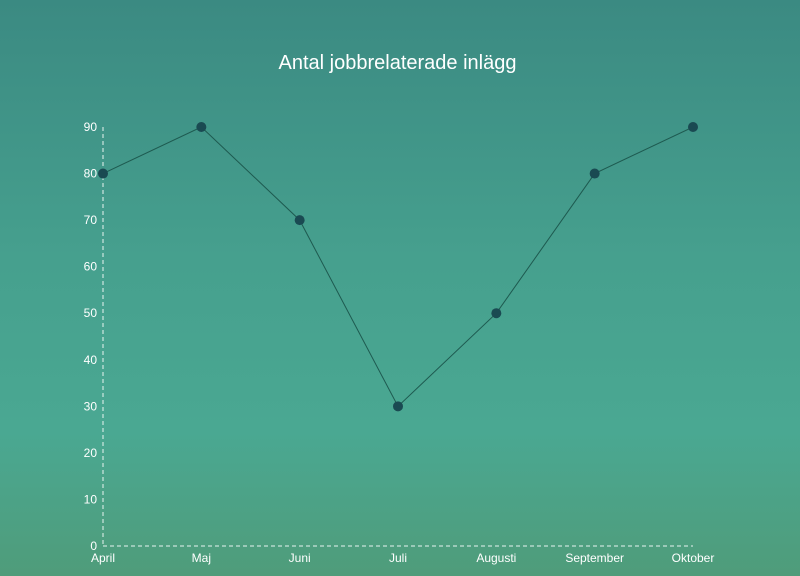 Image resolution: width=800 pixels, height=576 pixels. What do you see at coordinates (103, 558) in the screenshot?
I see `x-tick-label: April` at bounding box center [103, 558].